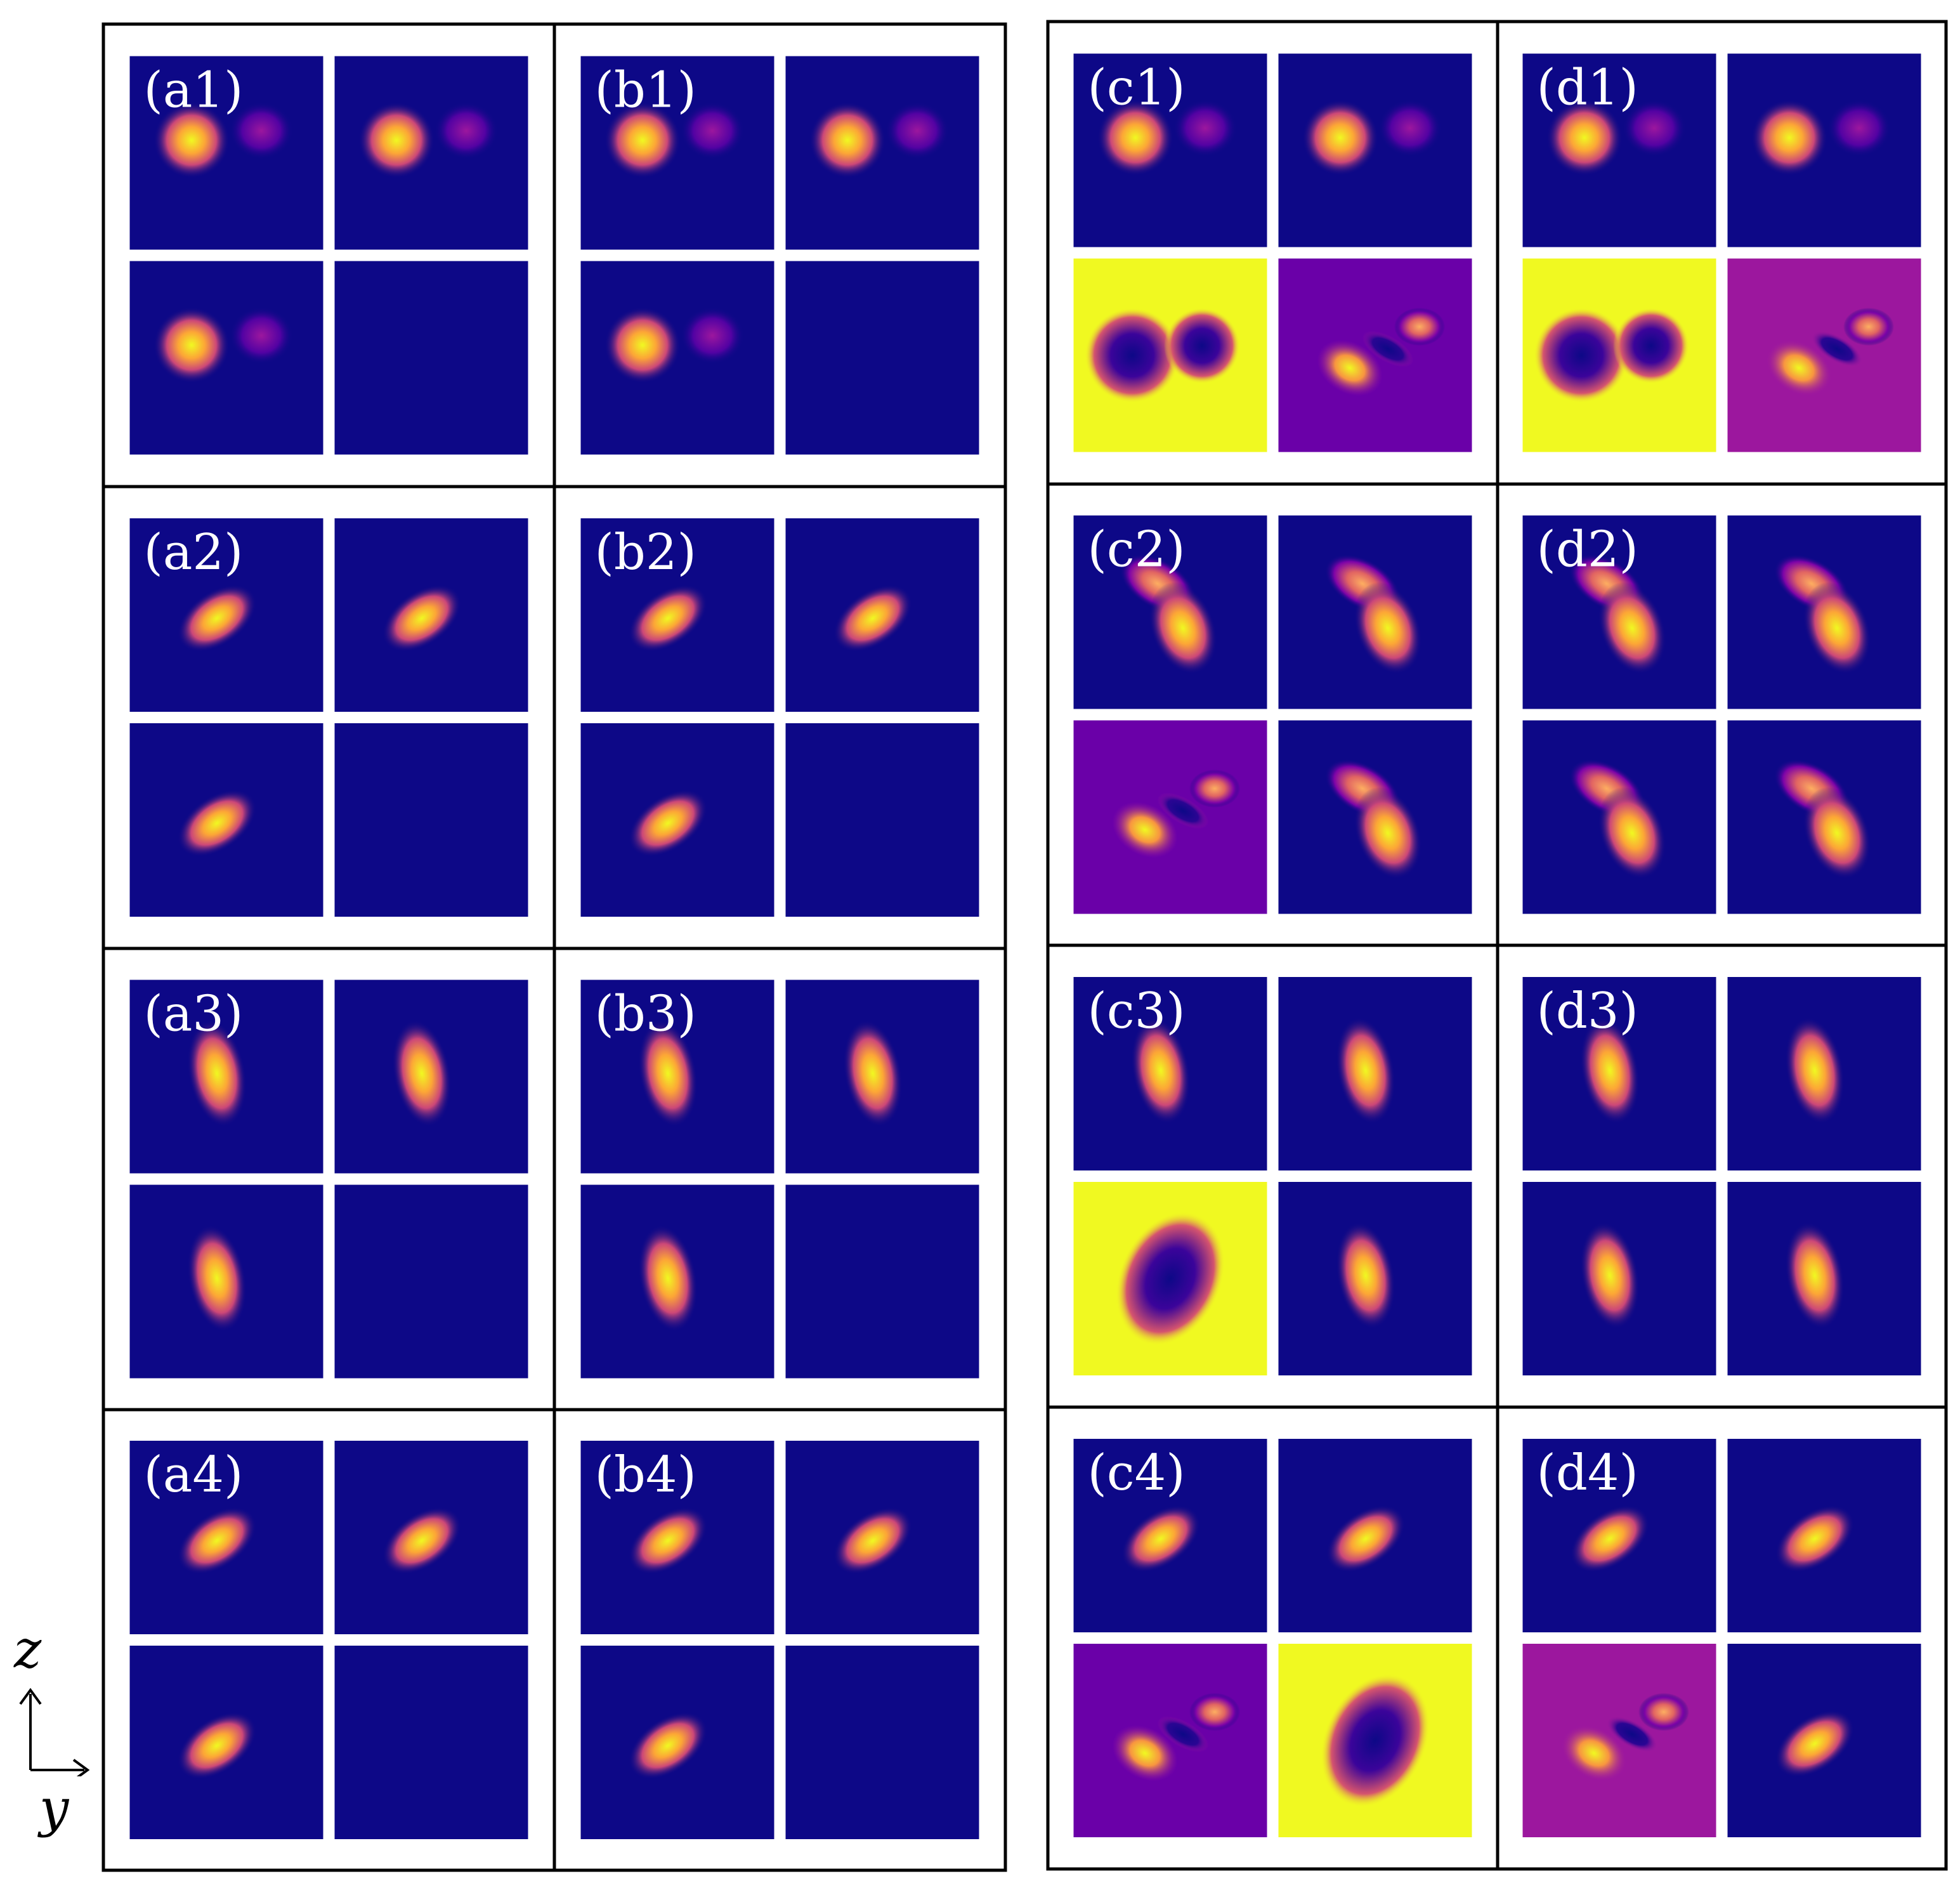 This screenshot has height=1888, width=1960. Describe the element at coordinates (1272, 1176) in the screenshot. I see `panel-c3: (c3)` at that location.